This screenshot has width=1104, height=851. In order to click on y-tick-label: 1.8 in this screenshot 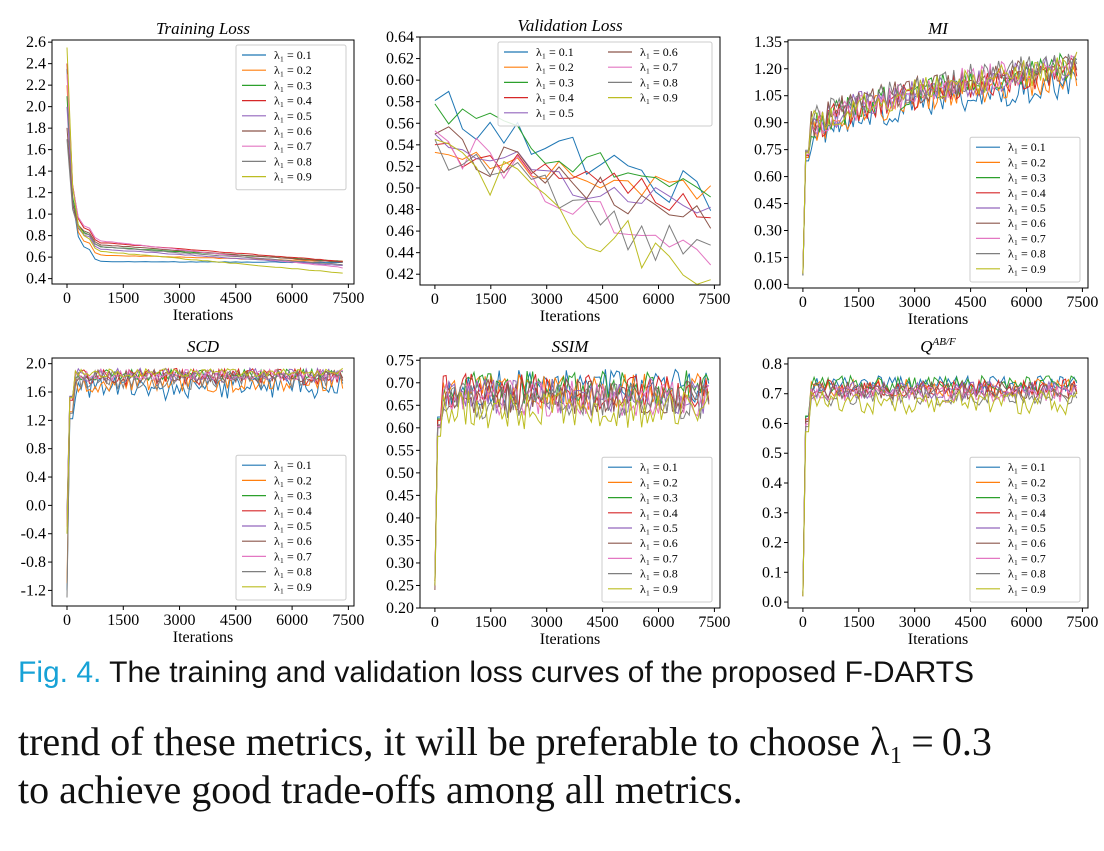, I will do `click(36, 128)`.